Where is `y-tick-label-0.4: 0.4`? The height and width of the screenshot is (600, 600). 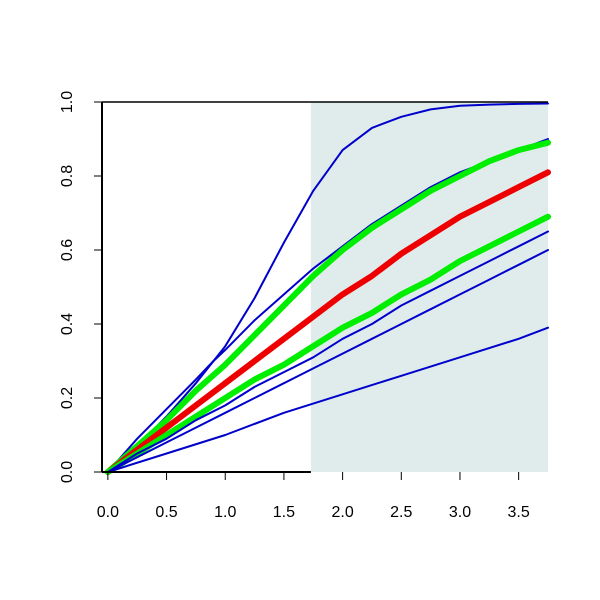 y-tick-label-0.4: 0.4 is located at coordinates (67, 324).